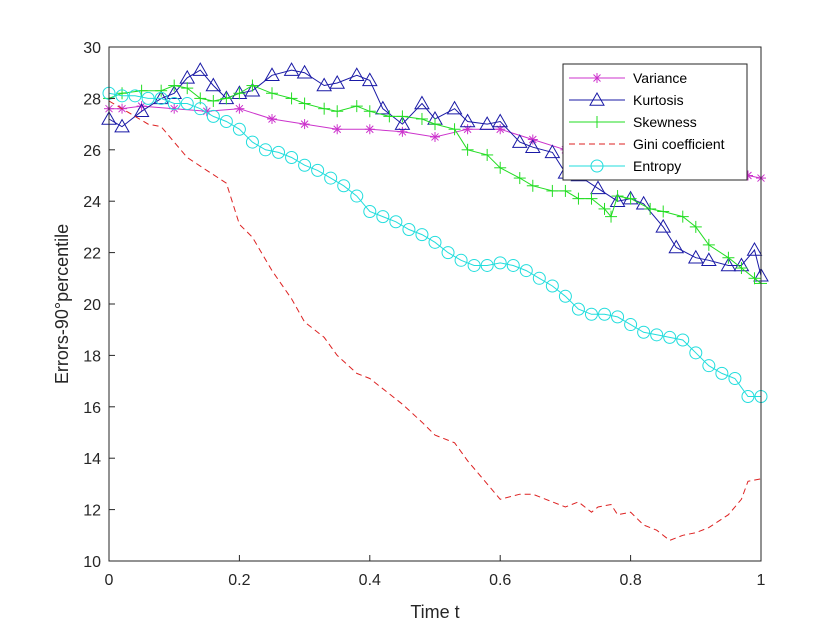 This screenshot has width=840, height=630. What do you see at coordinates (630, 580) in the screenshot?
I see `x-tick-label: 0.8` at bounding box center [630, 580].